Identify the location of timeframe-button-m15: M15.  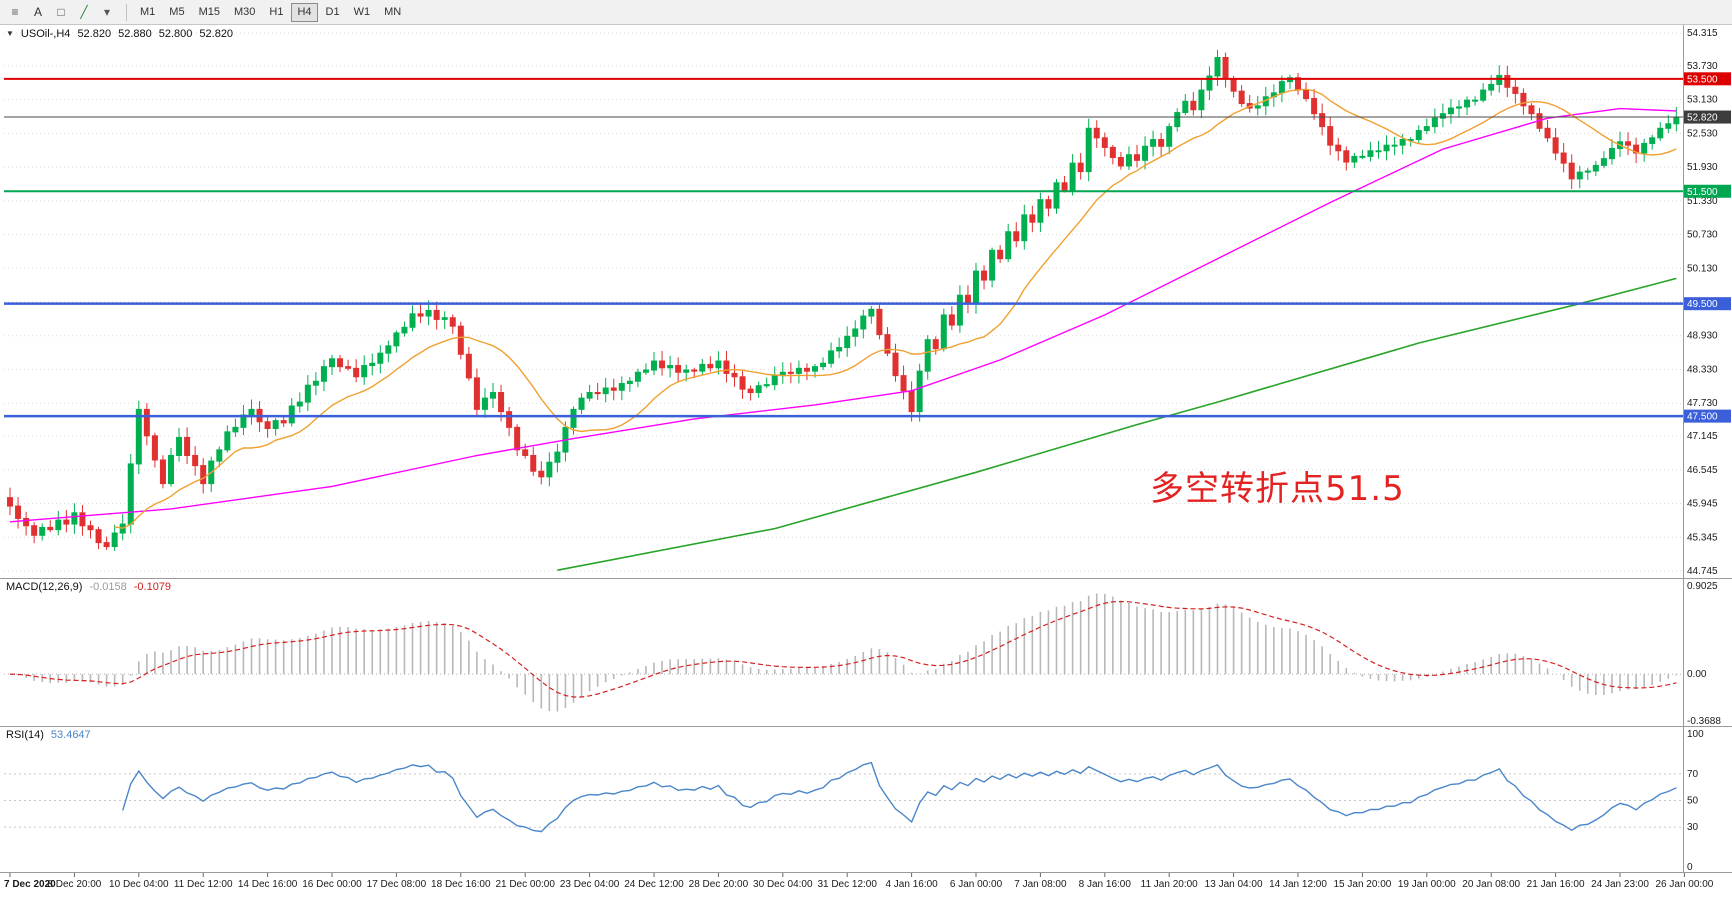
(209, 12).